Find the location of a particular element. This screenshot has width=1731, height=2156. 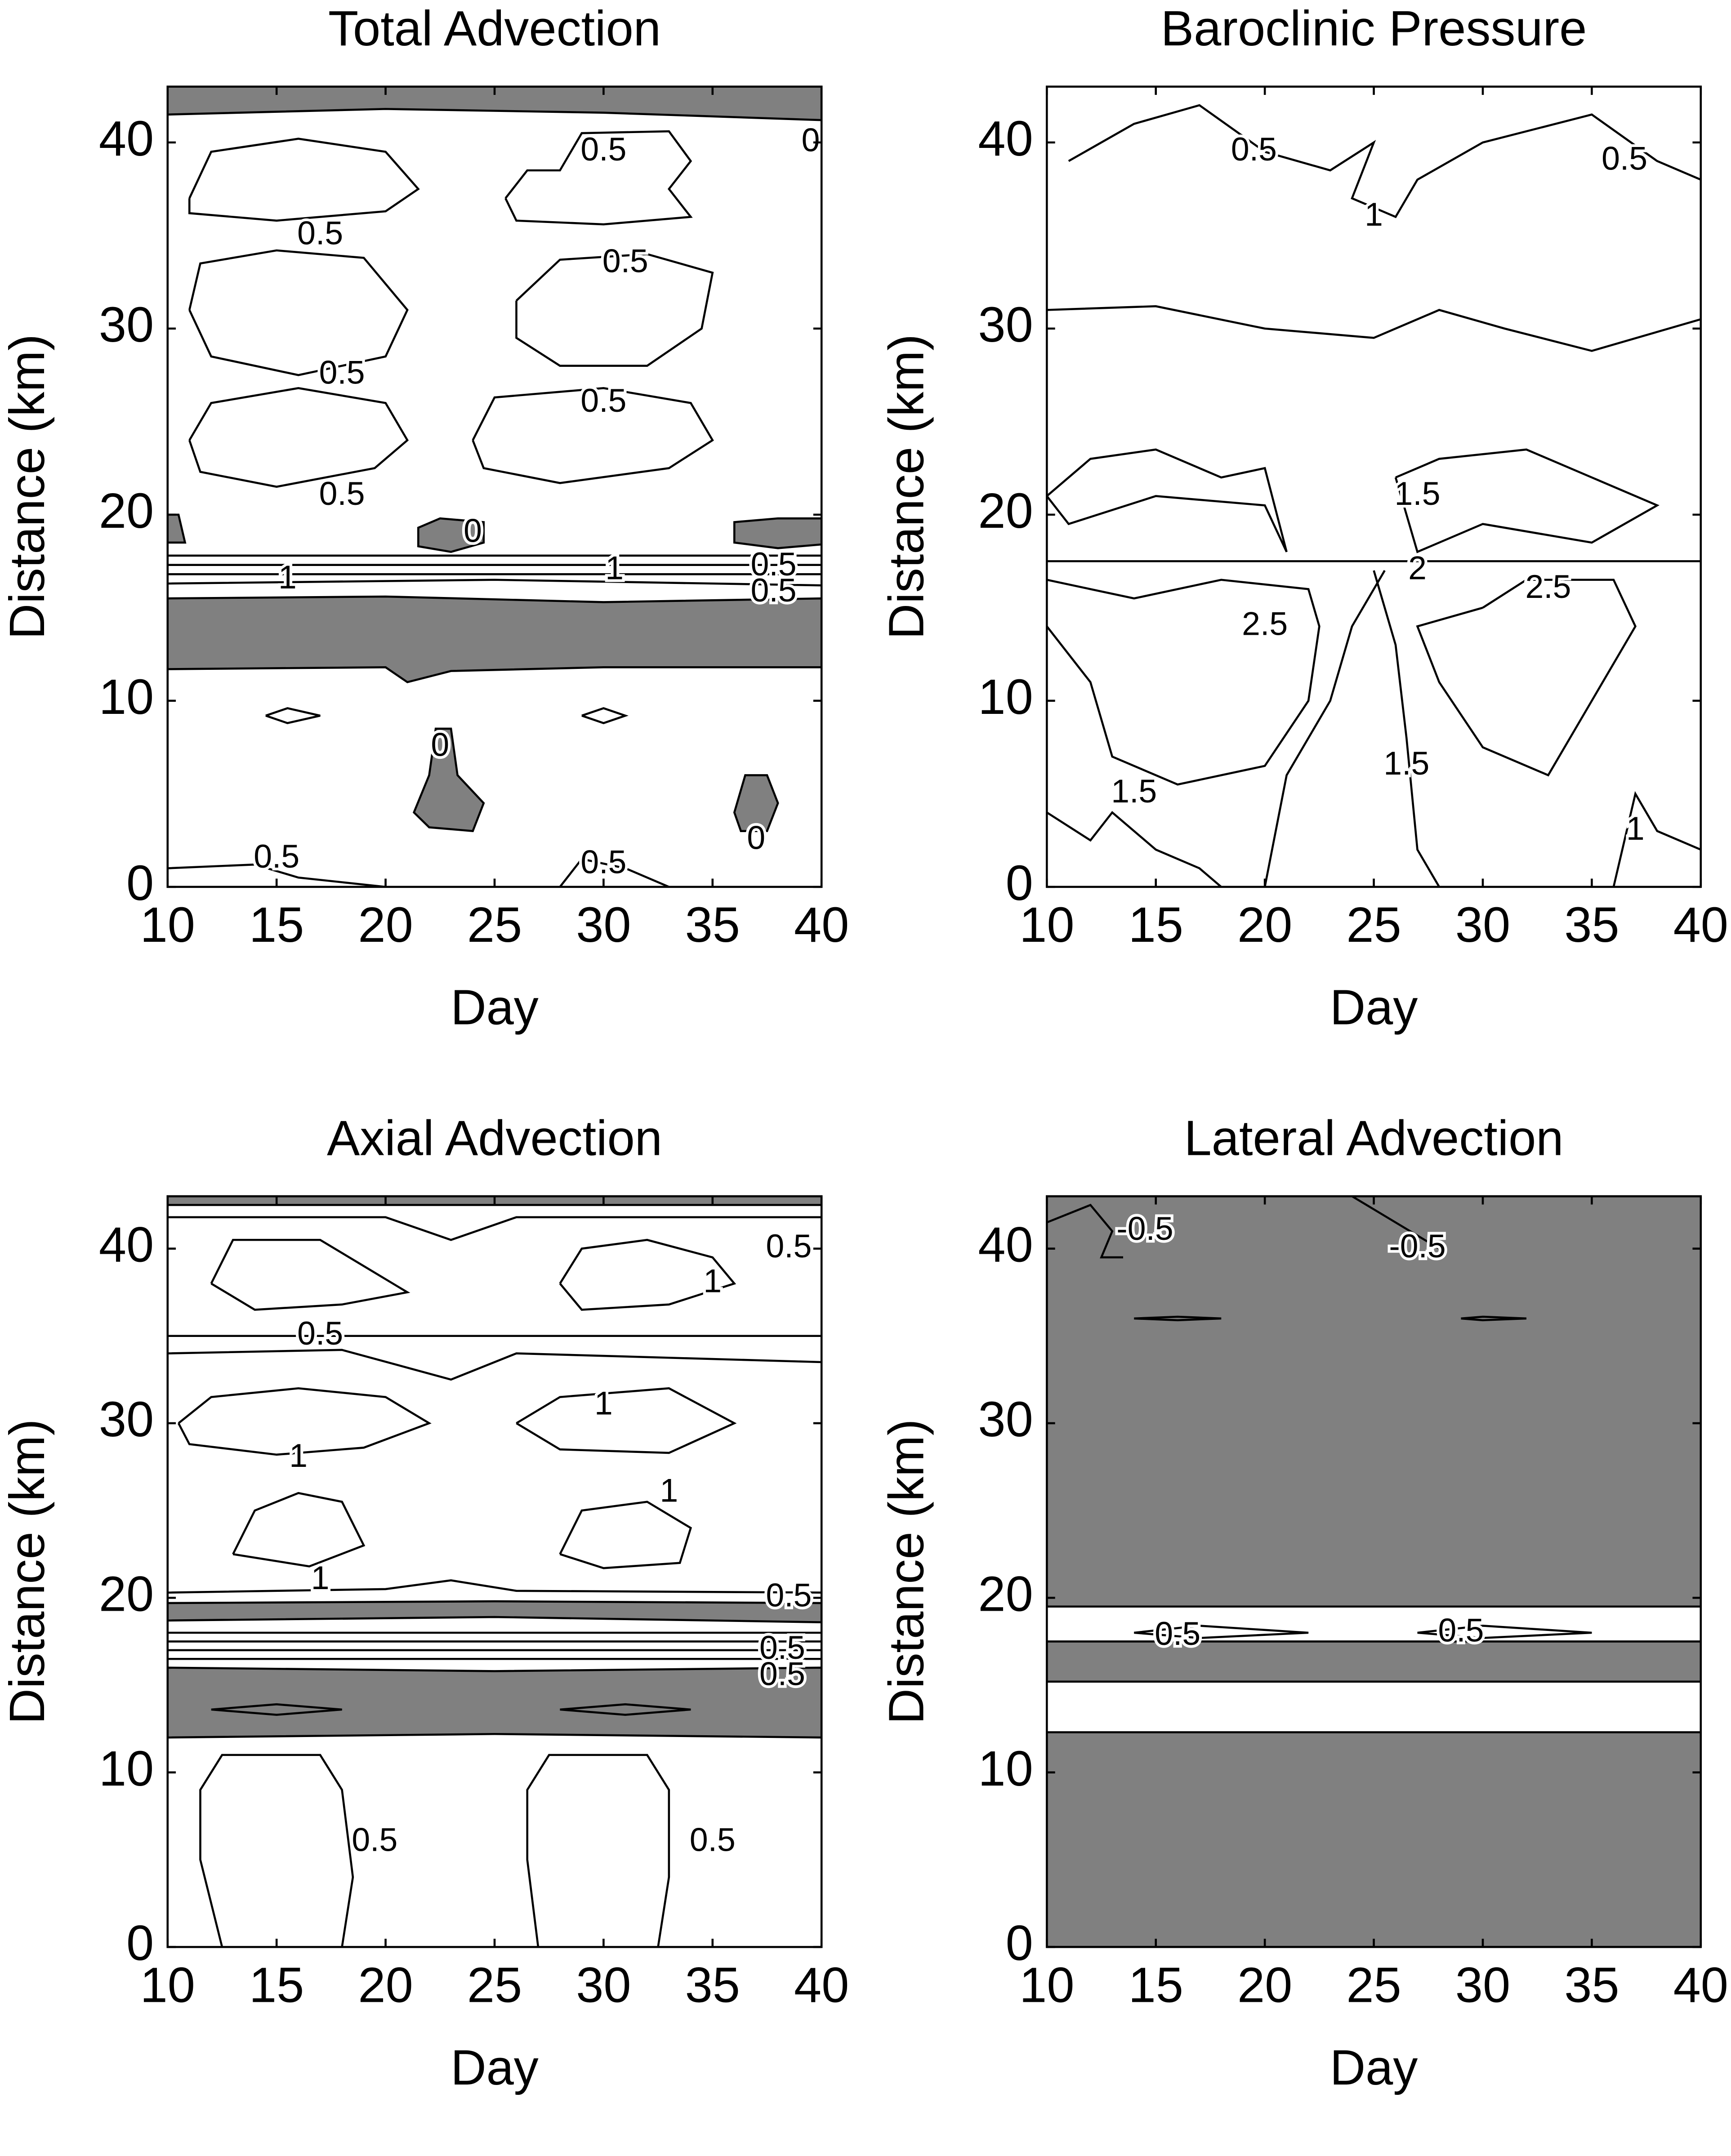

plot-area: -0.5 -0.5 0.5 0.5 is located at coordinates (1374, 1571).